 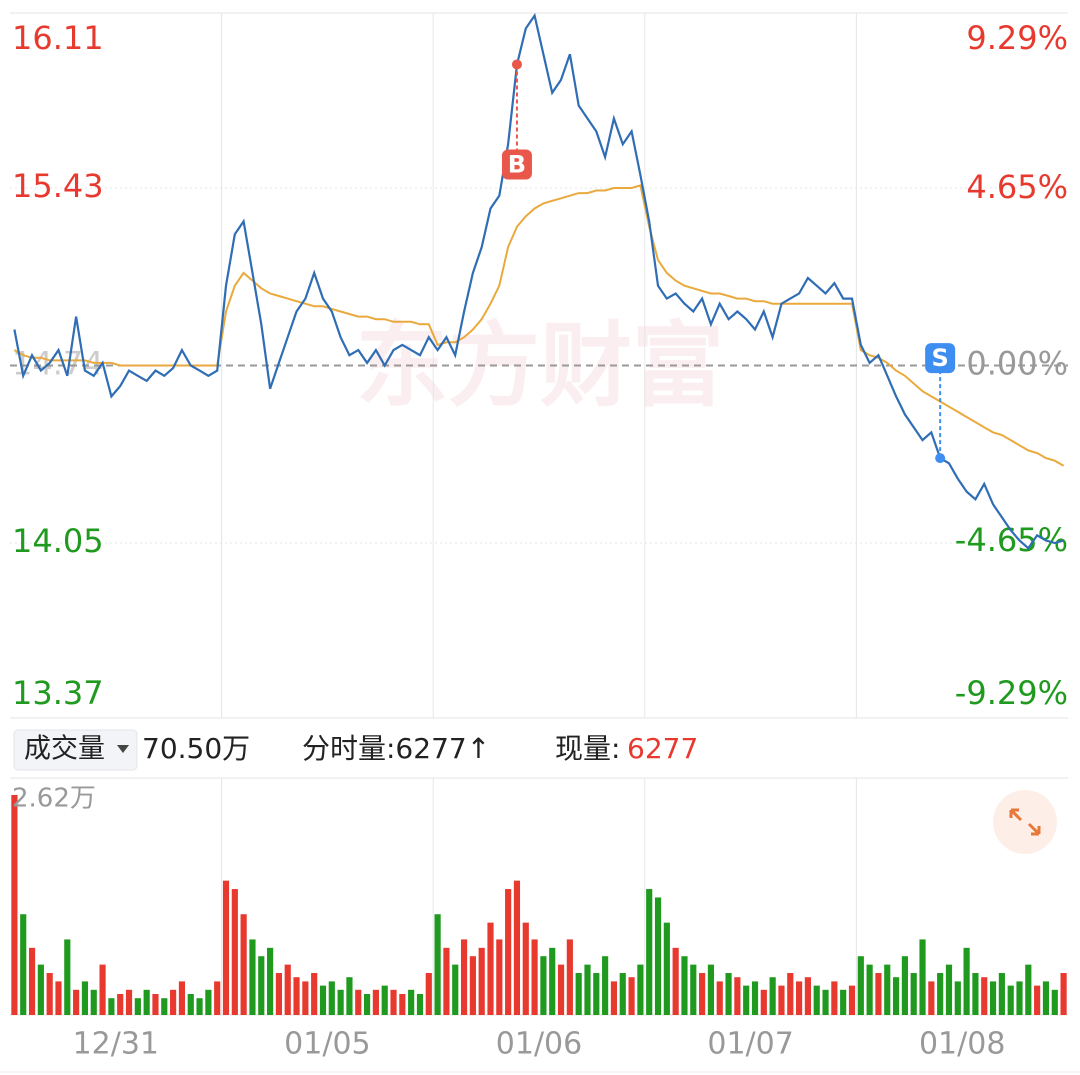 What do you see at coordinates (58, 38) in the screenshot?
I see `y-tick-label: 16.11` at bounding box center [58, 38].